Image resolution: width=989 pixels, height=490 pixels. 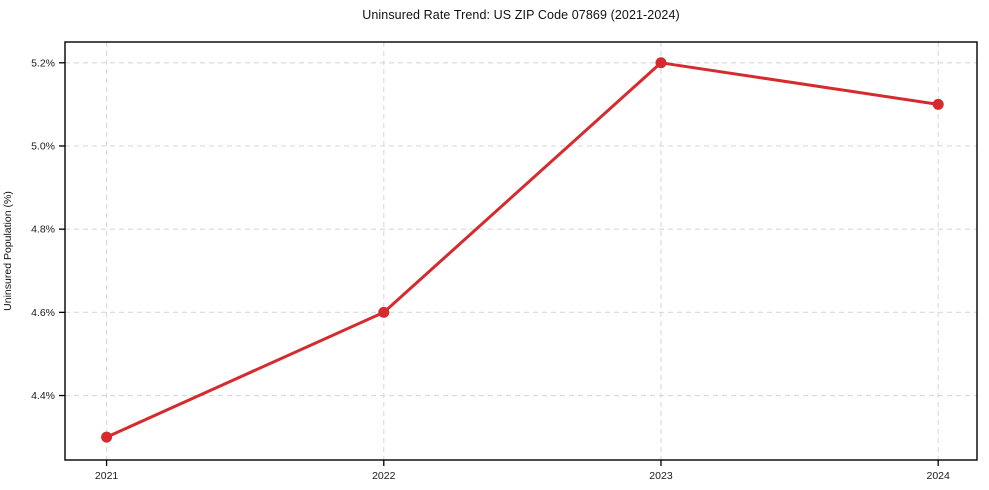 I want to click on y-tick-label: 4.6%, so click(x=43, y=313).